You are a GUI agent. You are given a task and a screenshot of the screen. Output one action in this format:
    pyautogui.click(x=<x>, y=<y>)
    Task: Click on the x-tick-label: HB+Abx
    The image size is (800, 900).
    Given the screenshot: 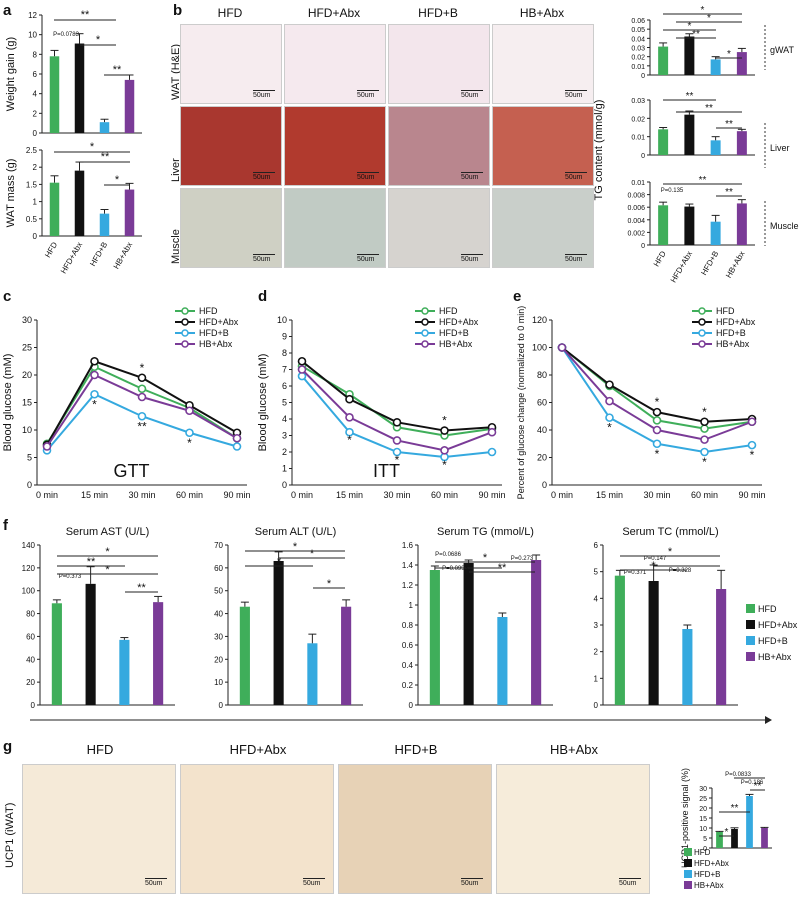 What is the action you would take?
    pyautogui.click(x=735, y=265)
    